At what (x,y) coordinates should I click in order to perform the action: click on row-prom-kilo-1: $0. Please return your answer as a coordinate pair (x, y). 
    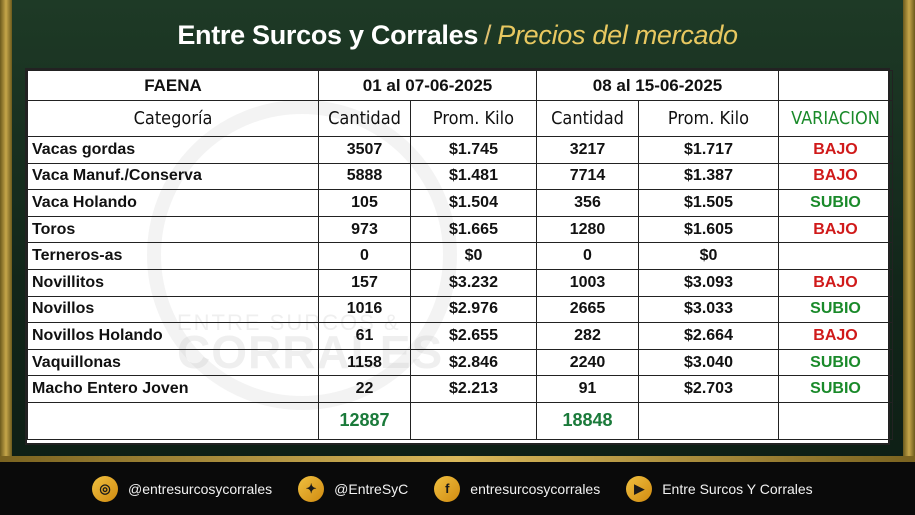
    Looking at the image, I should click on (473, 256).